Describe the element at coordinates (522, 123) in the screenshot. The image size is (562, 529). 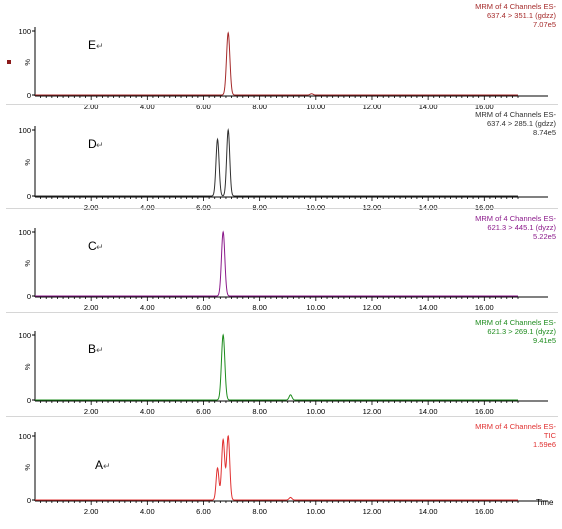
I see `trace-header-line: 637.4 > 285.1 (gdzz)` at that location.